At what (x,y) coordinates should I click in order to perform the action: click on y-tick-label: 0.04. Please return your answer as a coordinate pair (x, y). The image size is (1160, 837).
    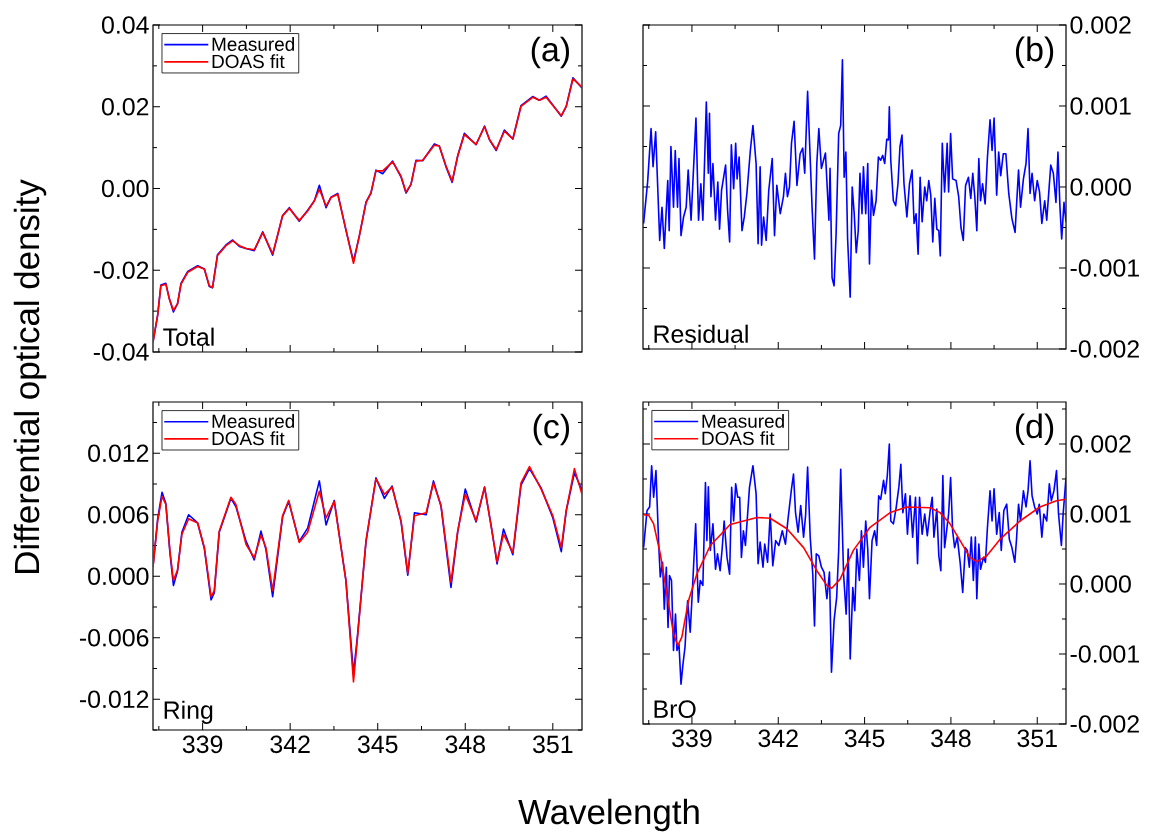
    Looking at the image, I should click on (125, 25).